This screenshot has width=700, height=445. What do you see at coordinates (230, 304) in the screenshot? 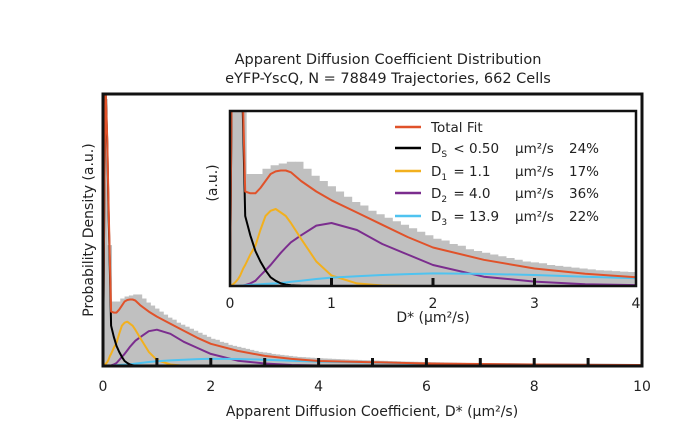
I see `inset-x-tick-label: 0` at bounding box center [230, 304].